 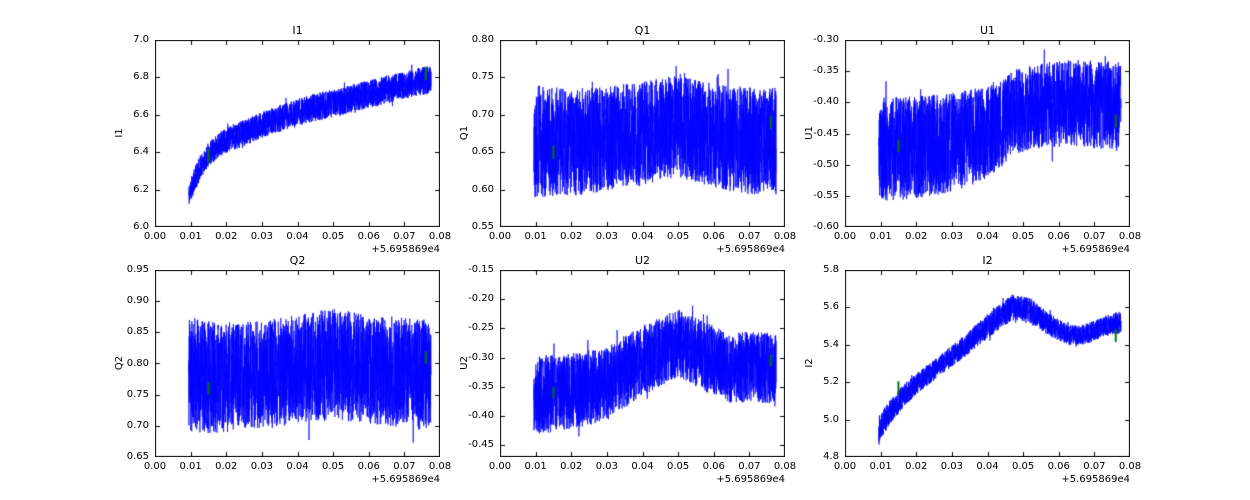 I want to click on plot-title: Q2, so click(x=297, y=260).